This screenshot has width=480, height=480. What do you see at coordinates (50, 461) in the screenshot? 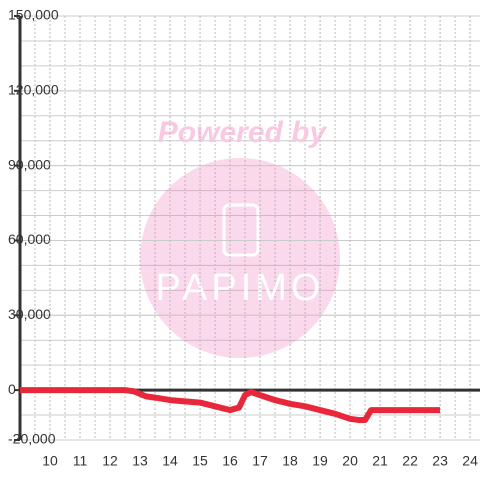
I see `x-tick-label: 10` at bounding box center [50, 461].